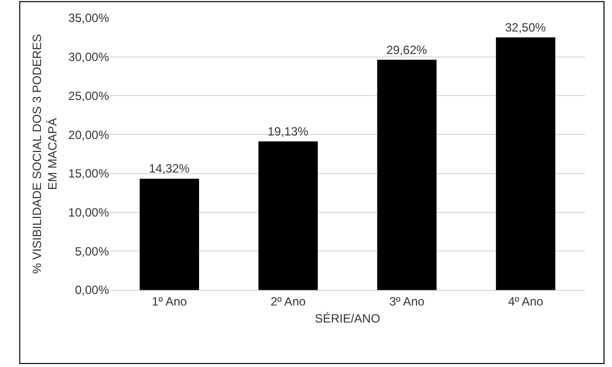  I want to click on data-label: 29,62%, so click(407, 49).